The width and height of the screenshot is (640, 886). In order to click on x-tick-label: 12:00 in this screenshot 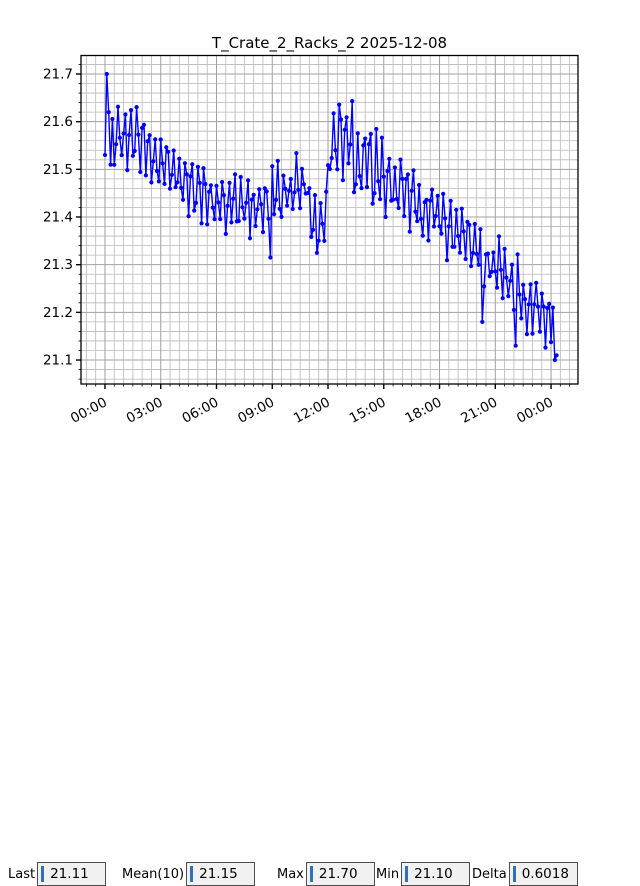, I will do `click(312, 410)`.